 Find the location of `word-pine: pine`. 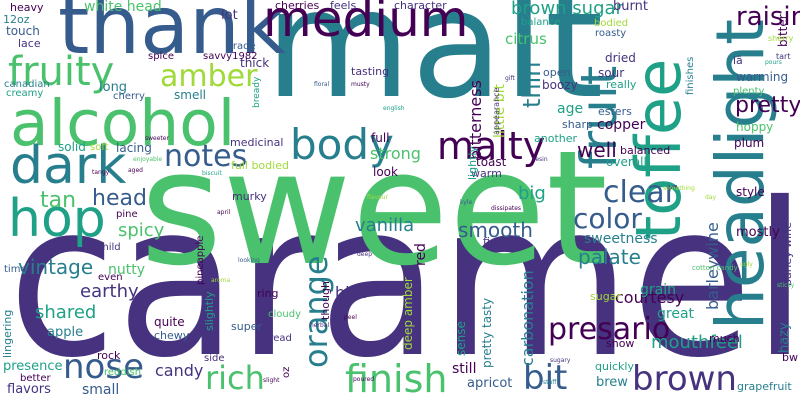

word-pine: pine is located at coordinates (127, 214).